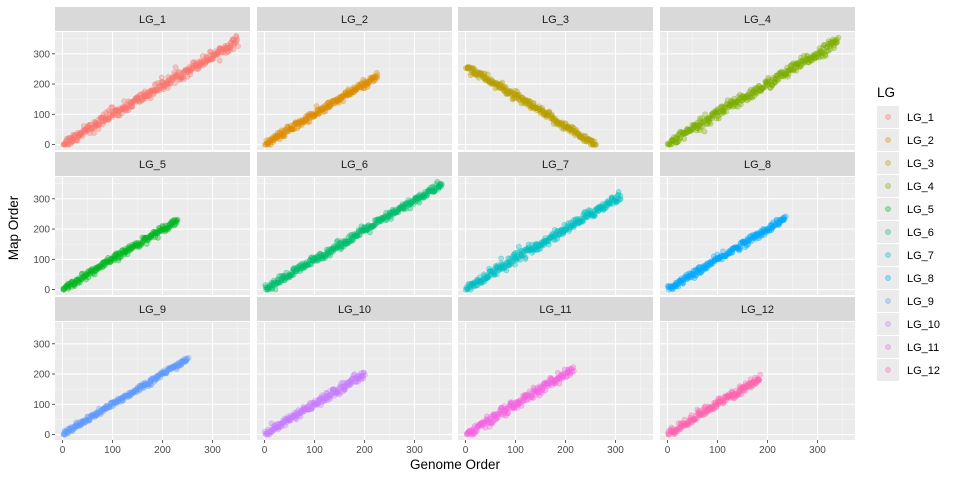  Describe the element at coordinates (152, 310) in the screenshot. I see `facet-strip-label: LG_9` at that location.